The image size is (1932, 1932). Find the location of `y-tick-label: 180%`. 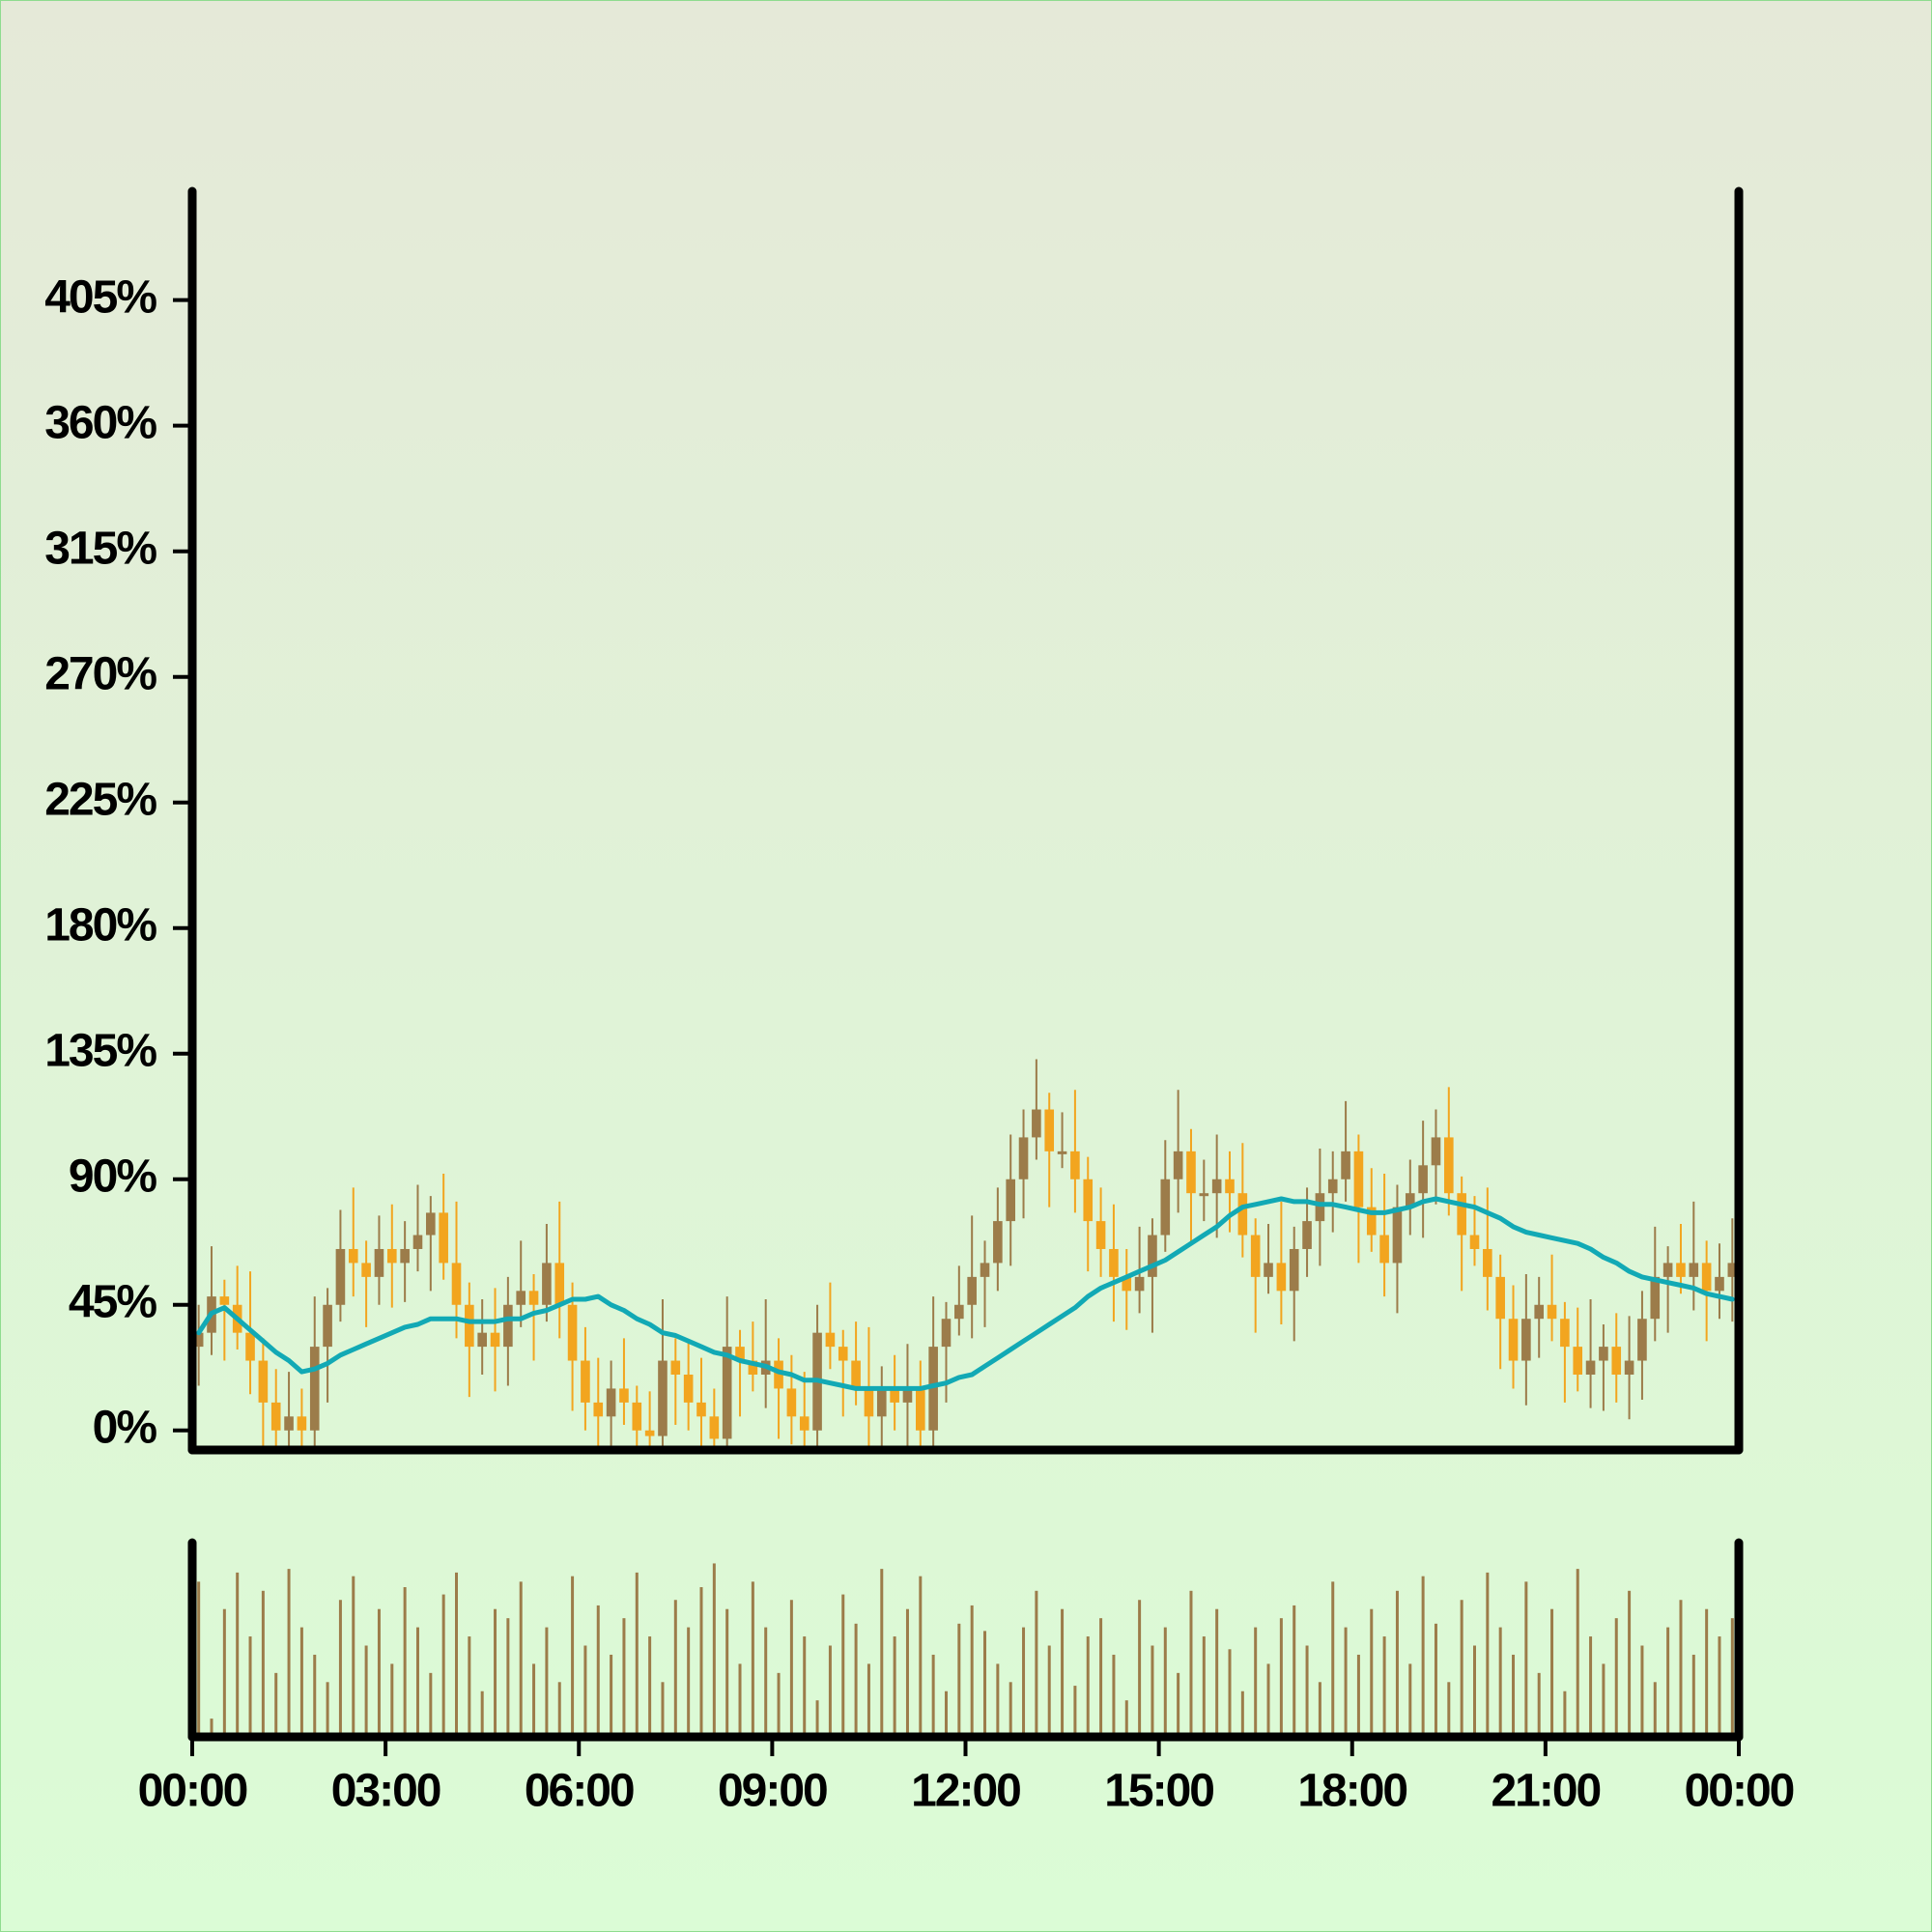

y-tick-label: 180% is located at coordinates (100, 925).